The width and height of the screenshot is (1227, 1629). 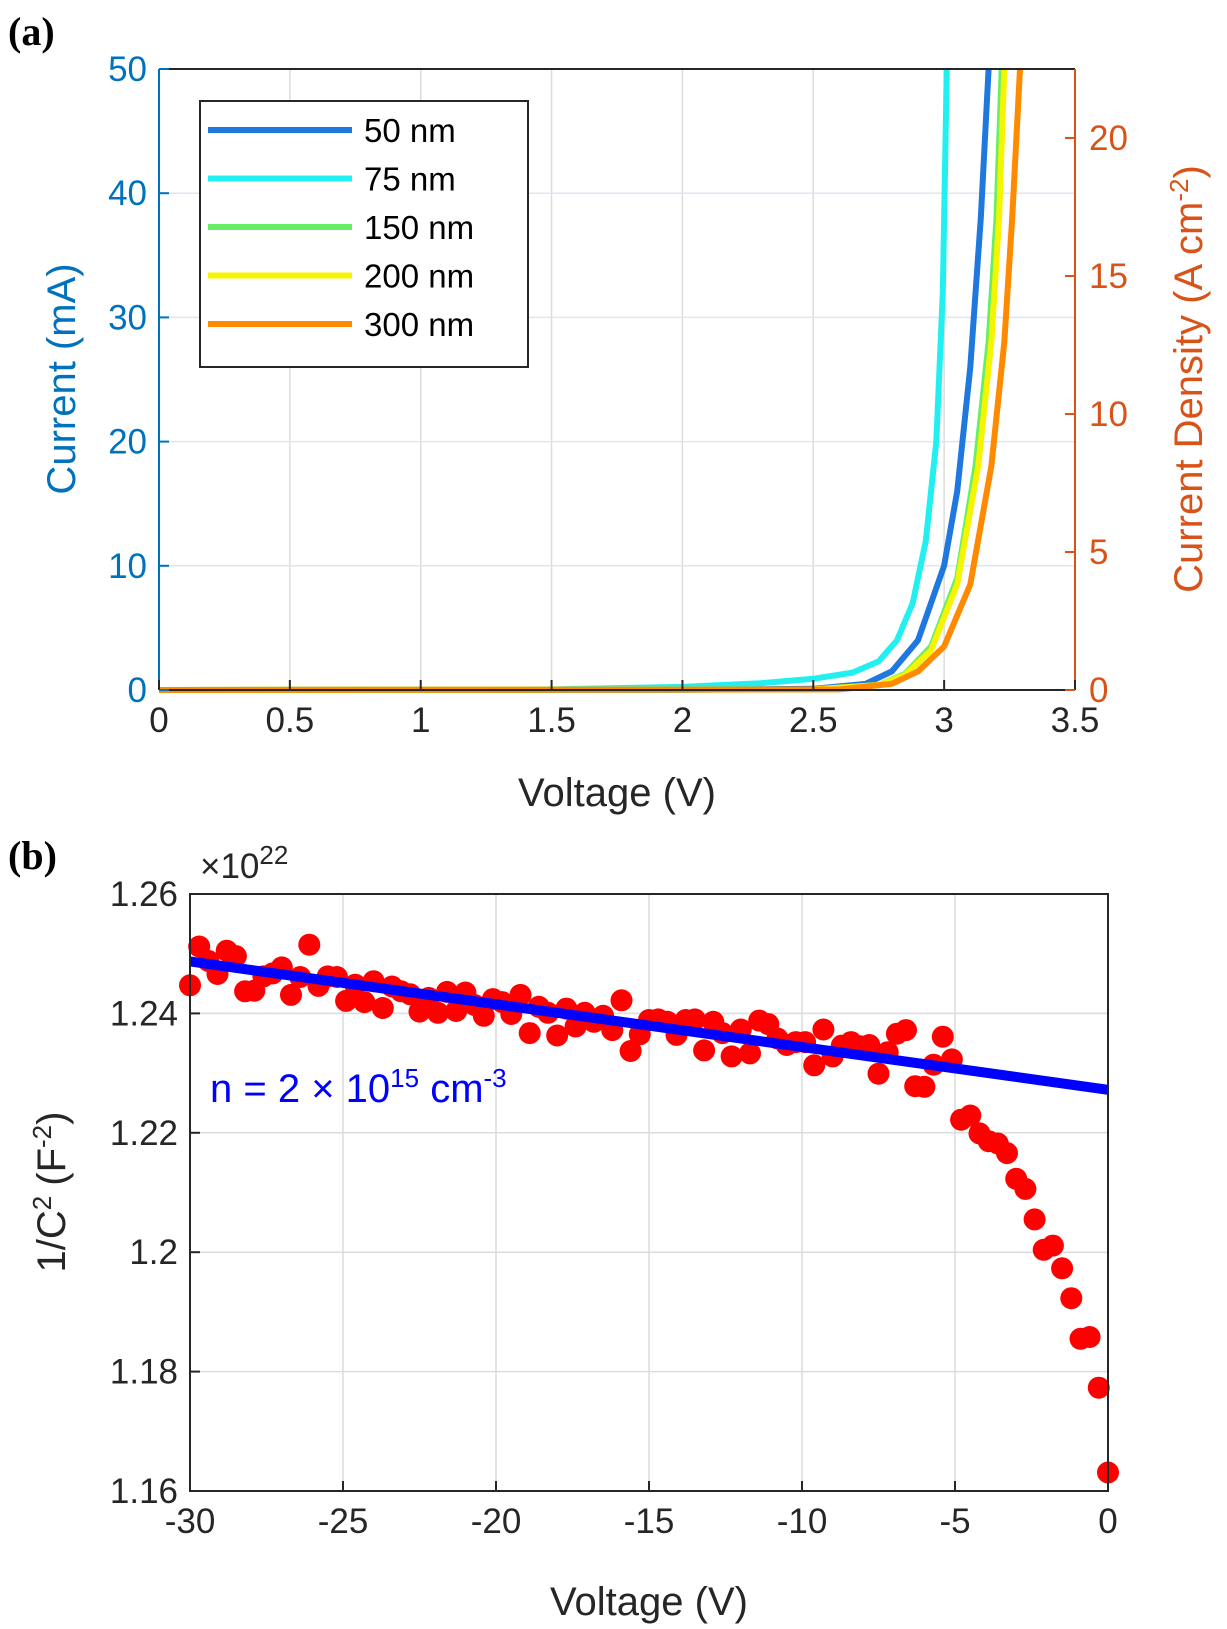 I want to click on y-tick-label: 40, so click(x=127, y=193).